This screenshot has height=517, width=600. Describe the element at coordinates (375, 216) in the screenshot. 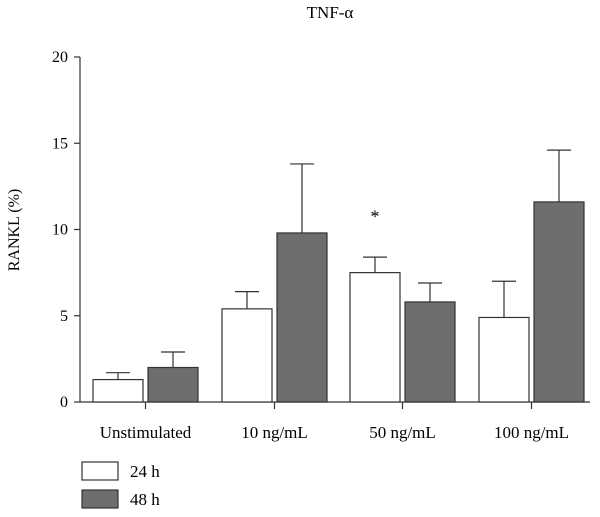

I see `significance-marker: *` at that location.